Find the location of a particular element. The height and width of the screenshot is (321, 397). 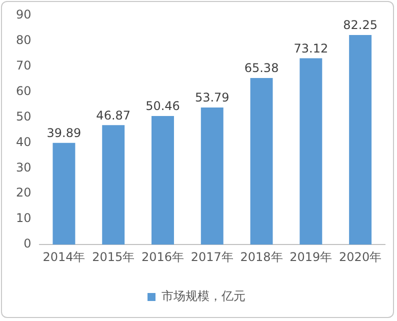

data-label: 46.87 is located at coordinates (113, 115).